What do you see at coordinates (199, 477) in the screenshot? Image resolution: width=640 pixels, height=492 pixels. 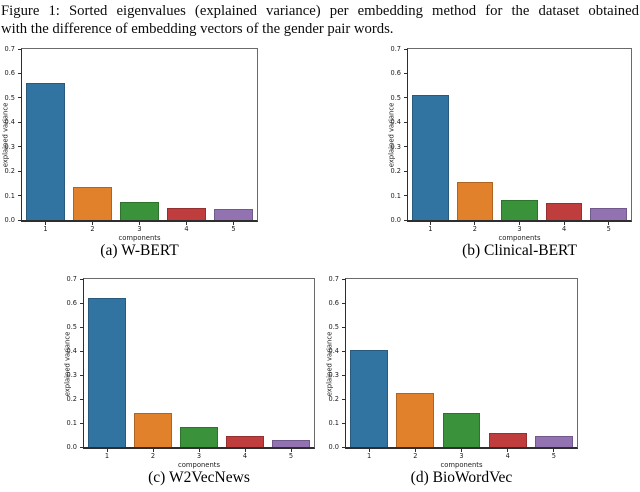 I see `subfigure-caption: (c) W2VecNews` at bounding box center [199, 477].